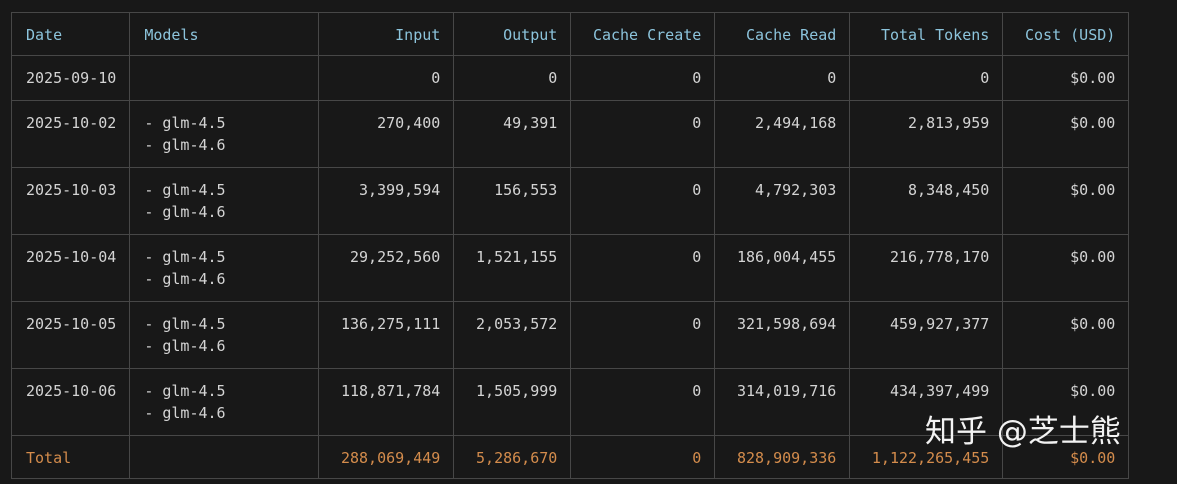 This screenshot has height=484, width=1177. What do you see at coordinates (224, 34) in the screenshot?
I see `header-cell: Models` at bounding box center [224, 34].